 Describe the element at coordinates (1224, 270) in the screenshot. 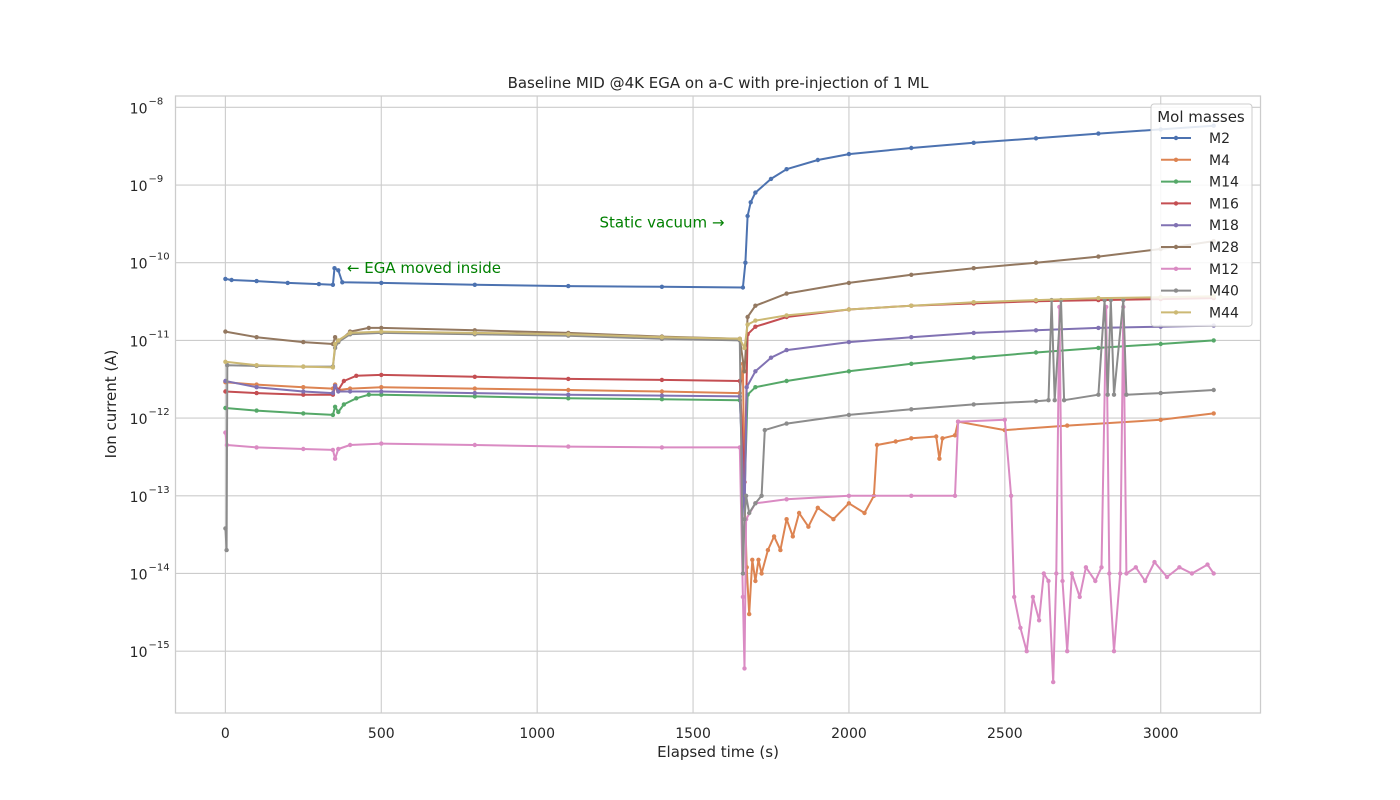

I see `legend-label: M12` at that location.